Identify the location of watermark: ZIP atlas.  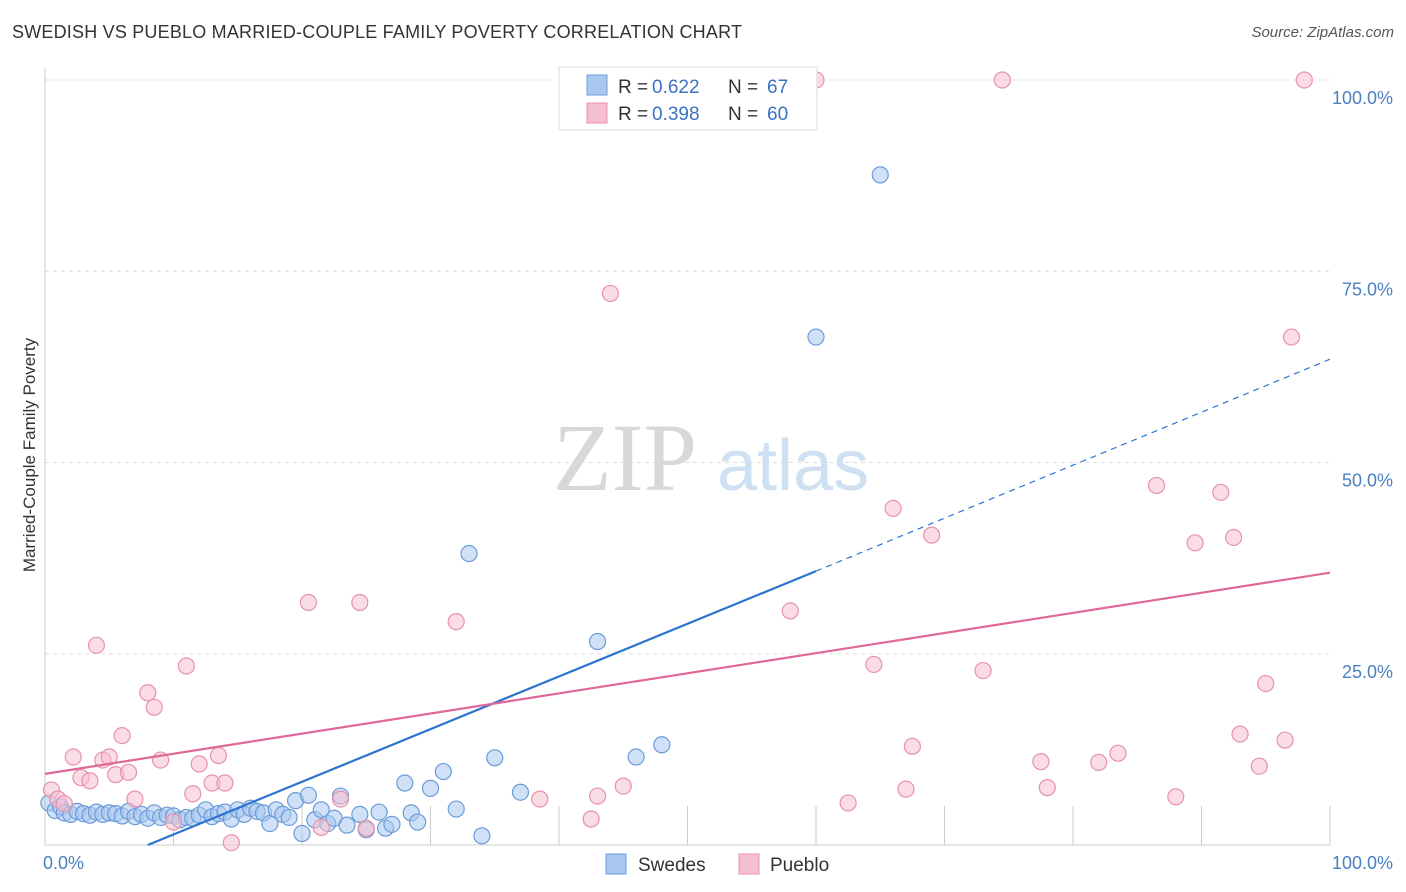
(711, 457).